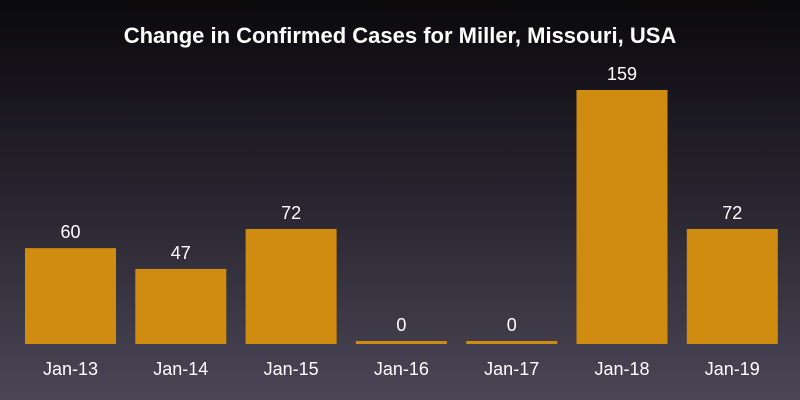 The height and width of the screenshot is (400, 800). I want to click on x-tick-label-jan-16: Jan-16, so click(401, 369).